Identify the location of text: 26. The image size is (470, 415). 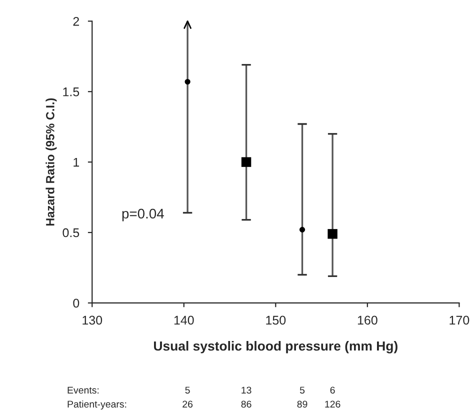
(187, 404).